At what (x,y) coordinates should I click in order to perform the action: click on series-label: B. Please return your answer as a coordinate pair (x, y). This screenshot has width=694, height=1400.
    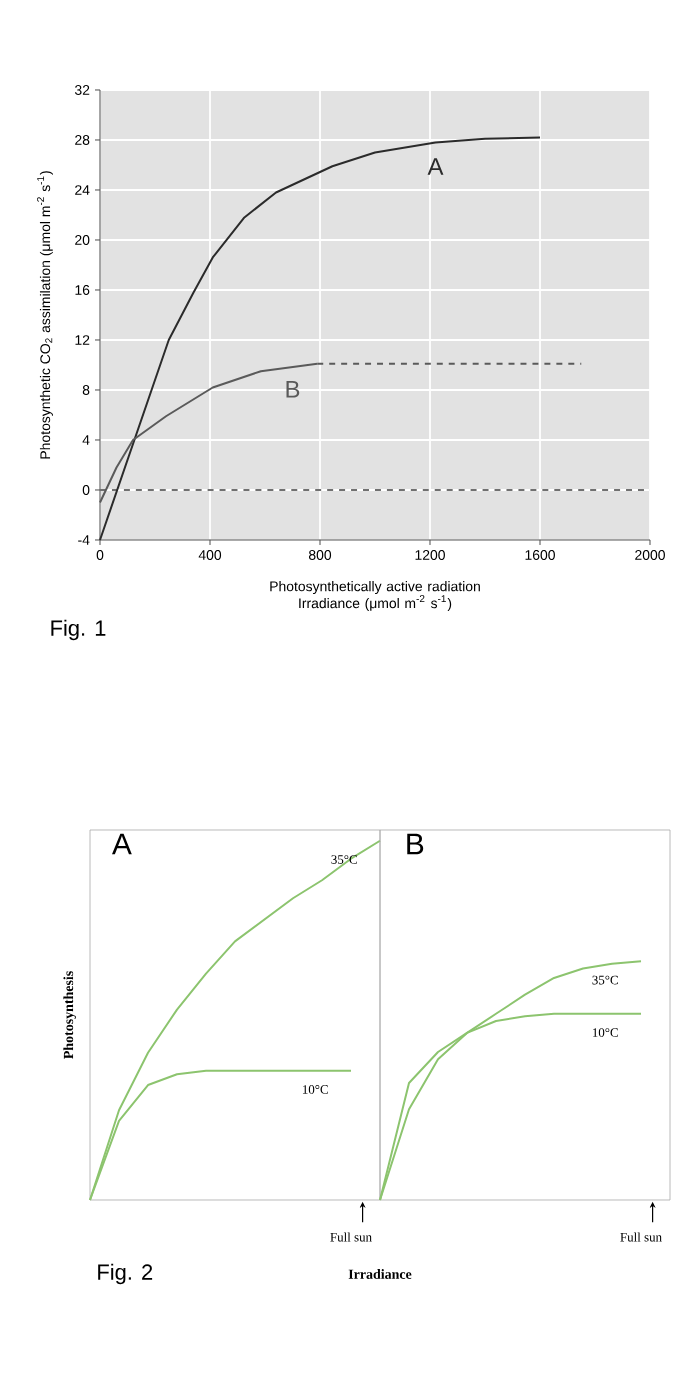
    Looking at the image, I should click on (293, 389).